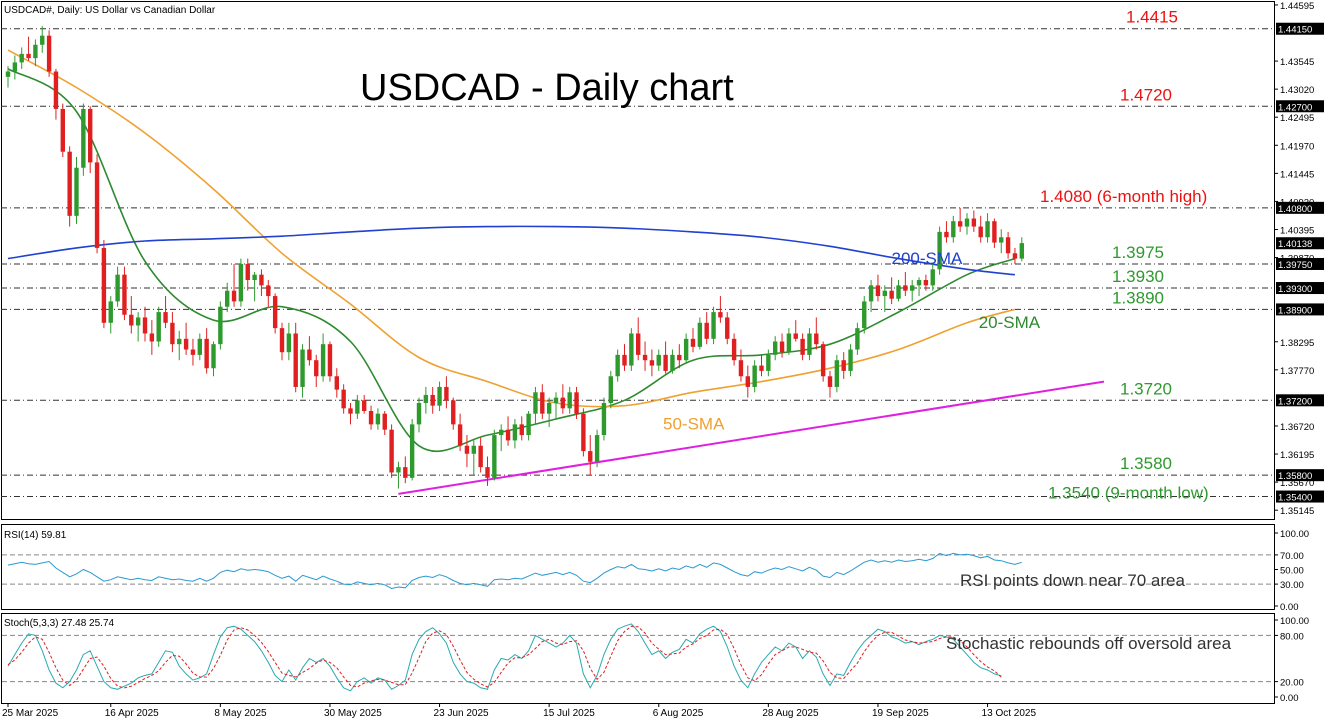 The image size is (1332, 721). What do you see at coordinates (1294, 534) in the screenshot?
I see `rsi-tick-label: 100.00` at bounding box center [1294, 534].